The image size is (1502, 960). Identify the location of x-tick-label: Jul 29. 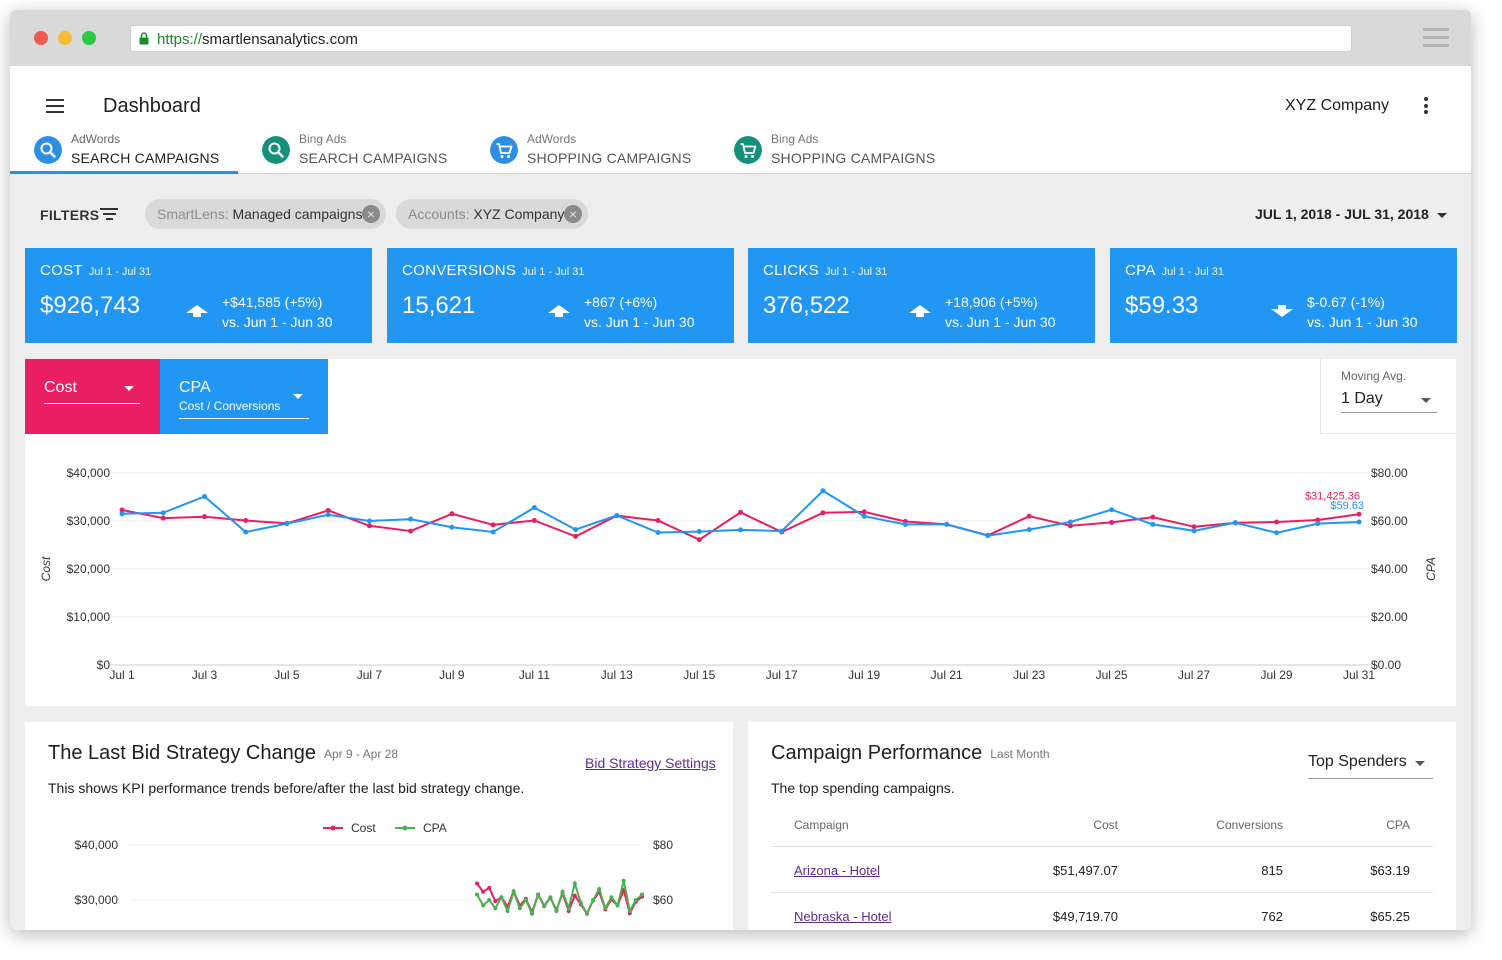
(1277, 675).